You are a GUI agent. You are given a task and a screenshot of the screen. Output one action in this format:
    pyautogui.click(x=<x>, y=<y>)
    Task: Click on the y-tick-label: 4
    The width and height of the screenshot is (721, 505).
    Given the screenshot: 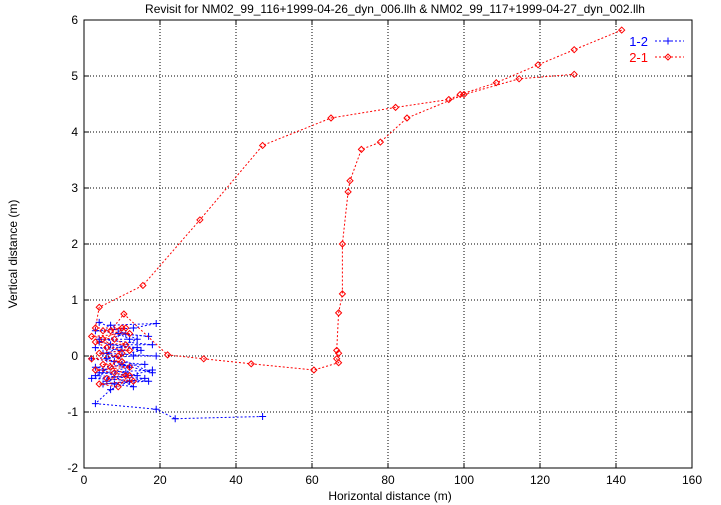 What is the action you would take?
    pyautogui.click(x=74, y=132)
    